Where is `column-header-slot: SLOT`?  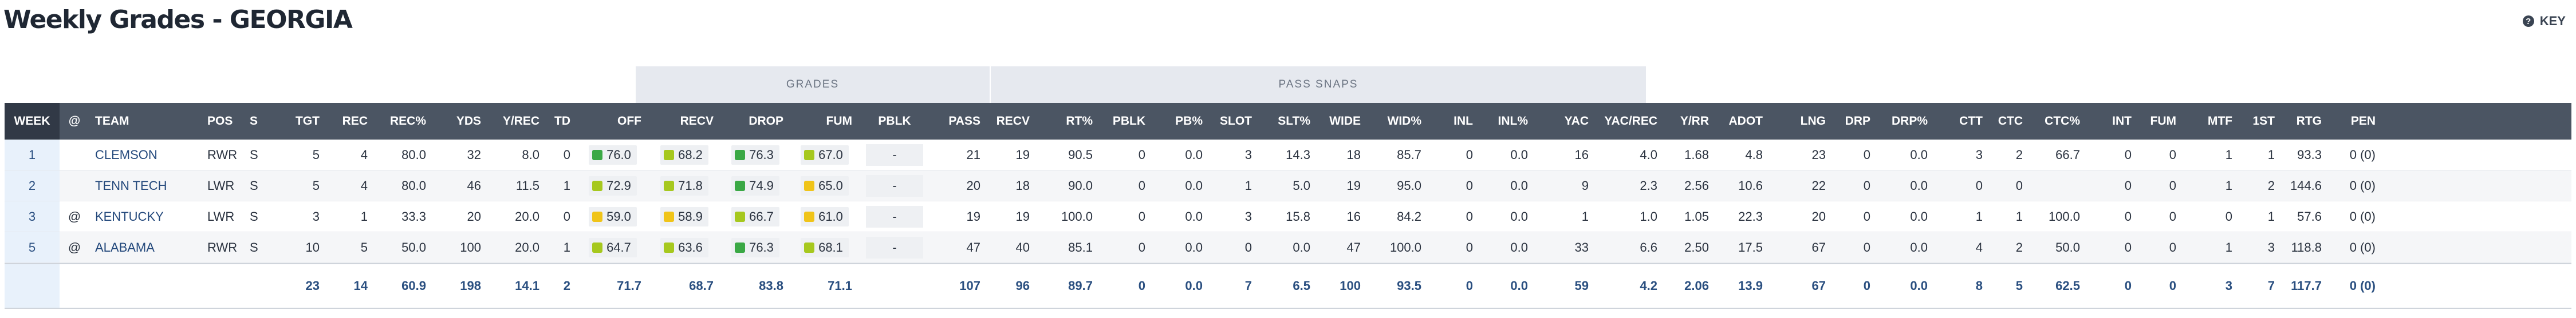 column-header-slot: SLOT is located at coordinates (1236, 121).